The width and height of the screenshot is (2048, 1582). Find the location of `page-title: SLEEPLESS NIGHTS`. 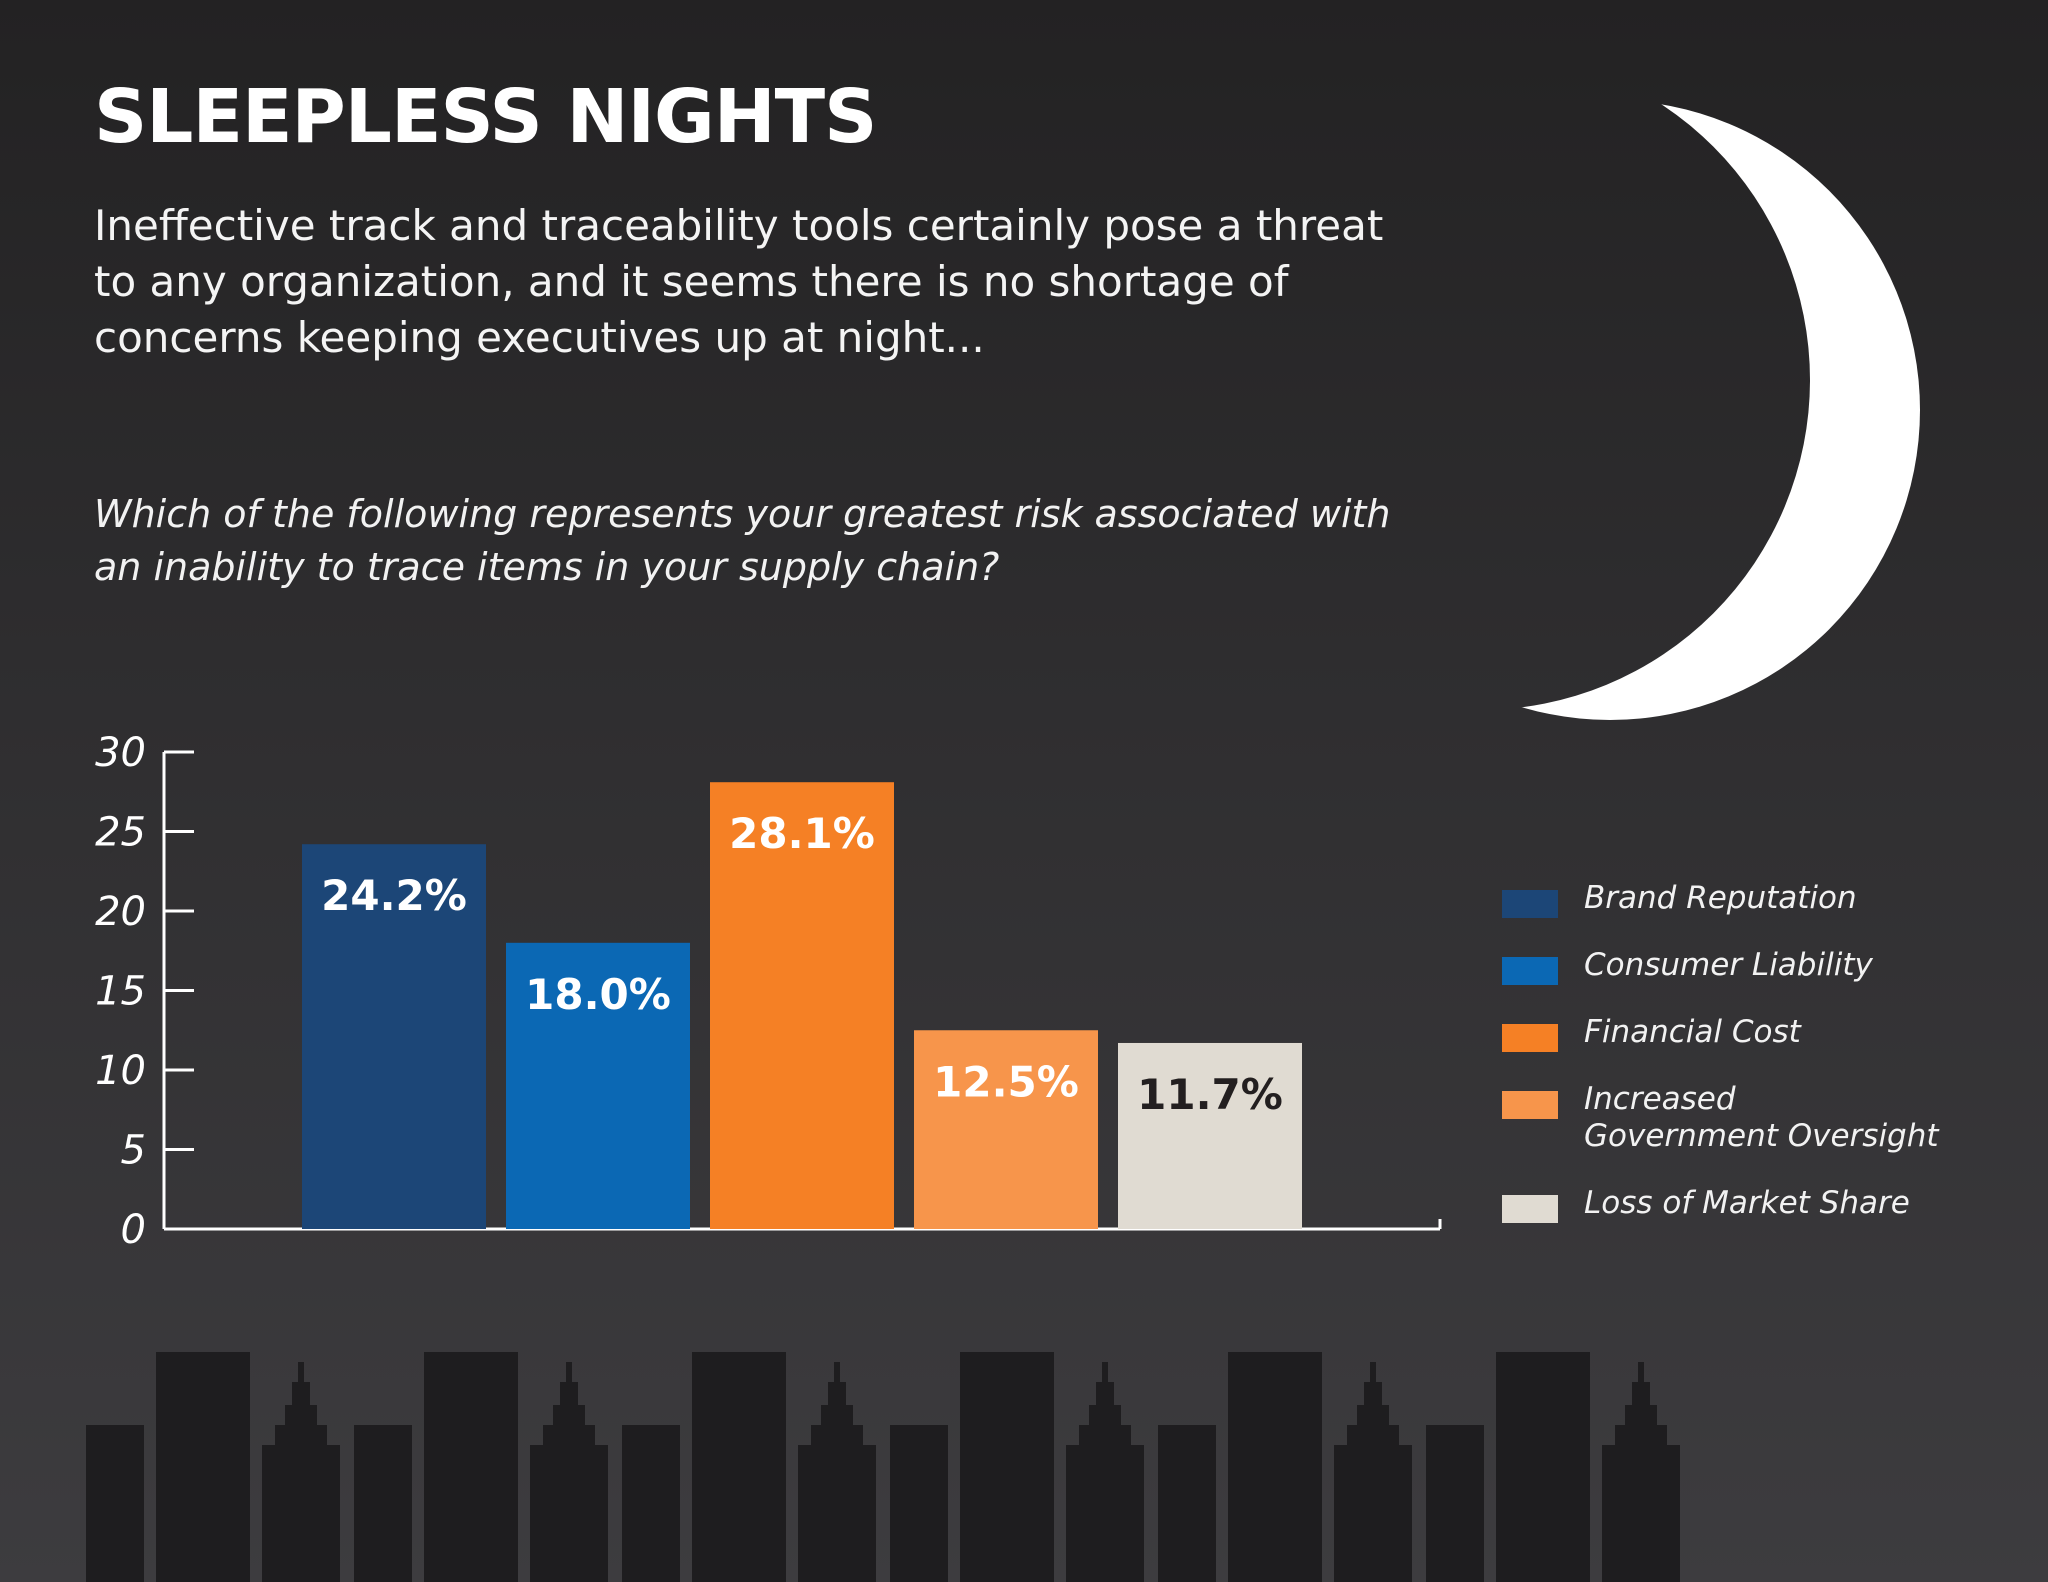

page-title: SLEEPLESS NIGHTS is located at coordinates (485, 117).